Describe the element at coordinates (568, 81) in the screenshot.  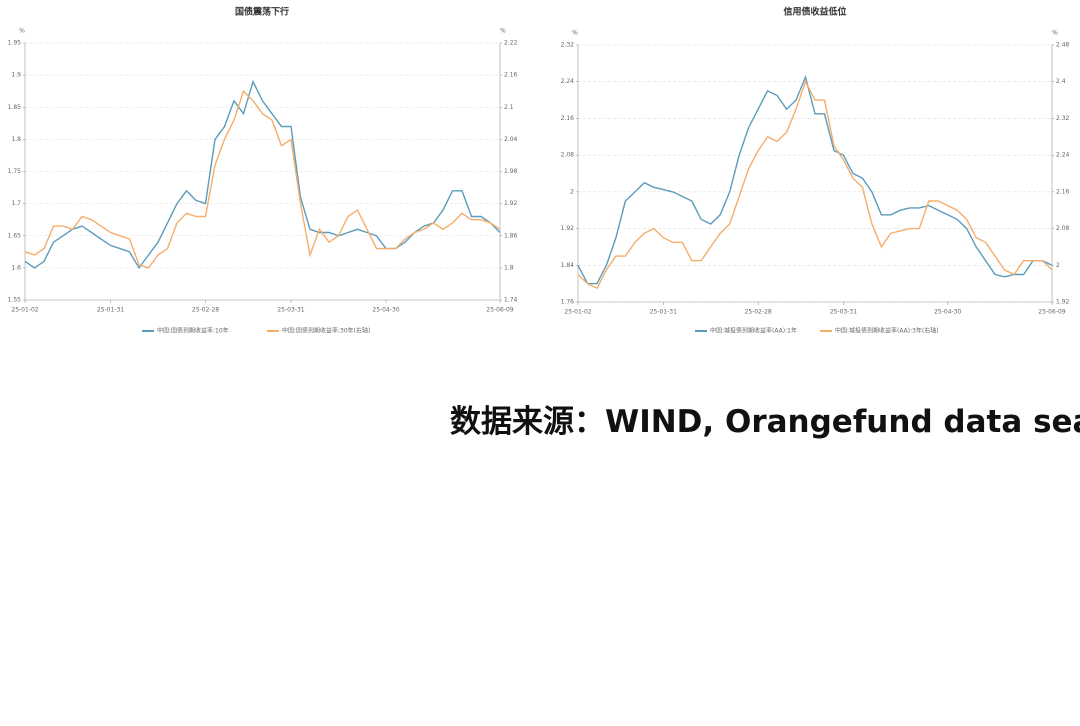
I see `y-tick-label: 2.24` at that location.